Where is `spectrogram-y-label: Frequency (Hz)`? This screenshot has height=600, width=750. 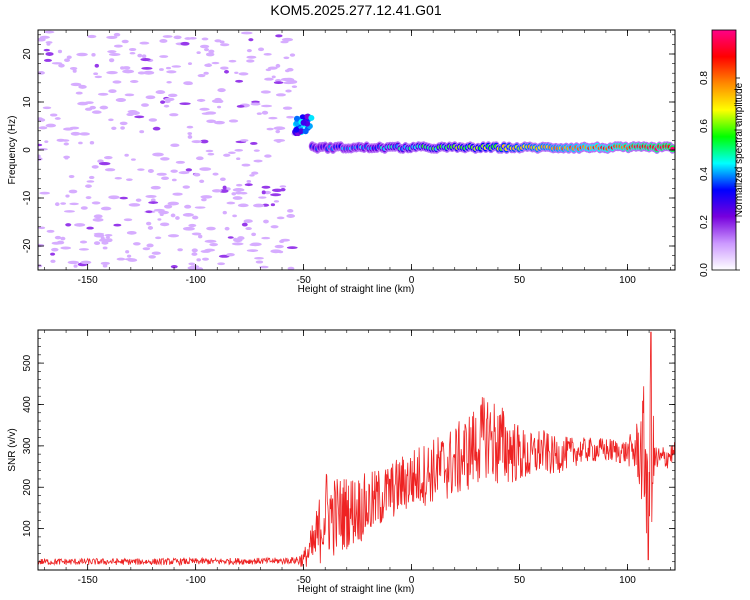
spectrogram-y-label: Frequency (Hz) is located at coordinates (12, 150).